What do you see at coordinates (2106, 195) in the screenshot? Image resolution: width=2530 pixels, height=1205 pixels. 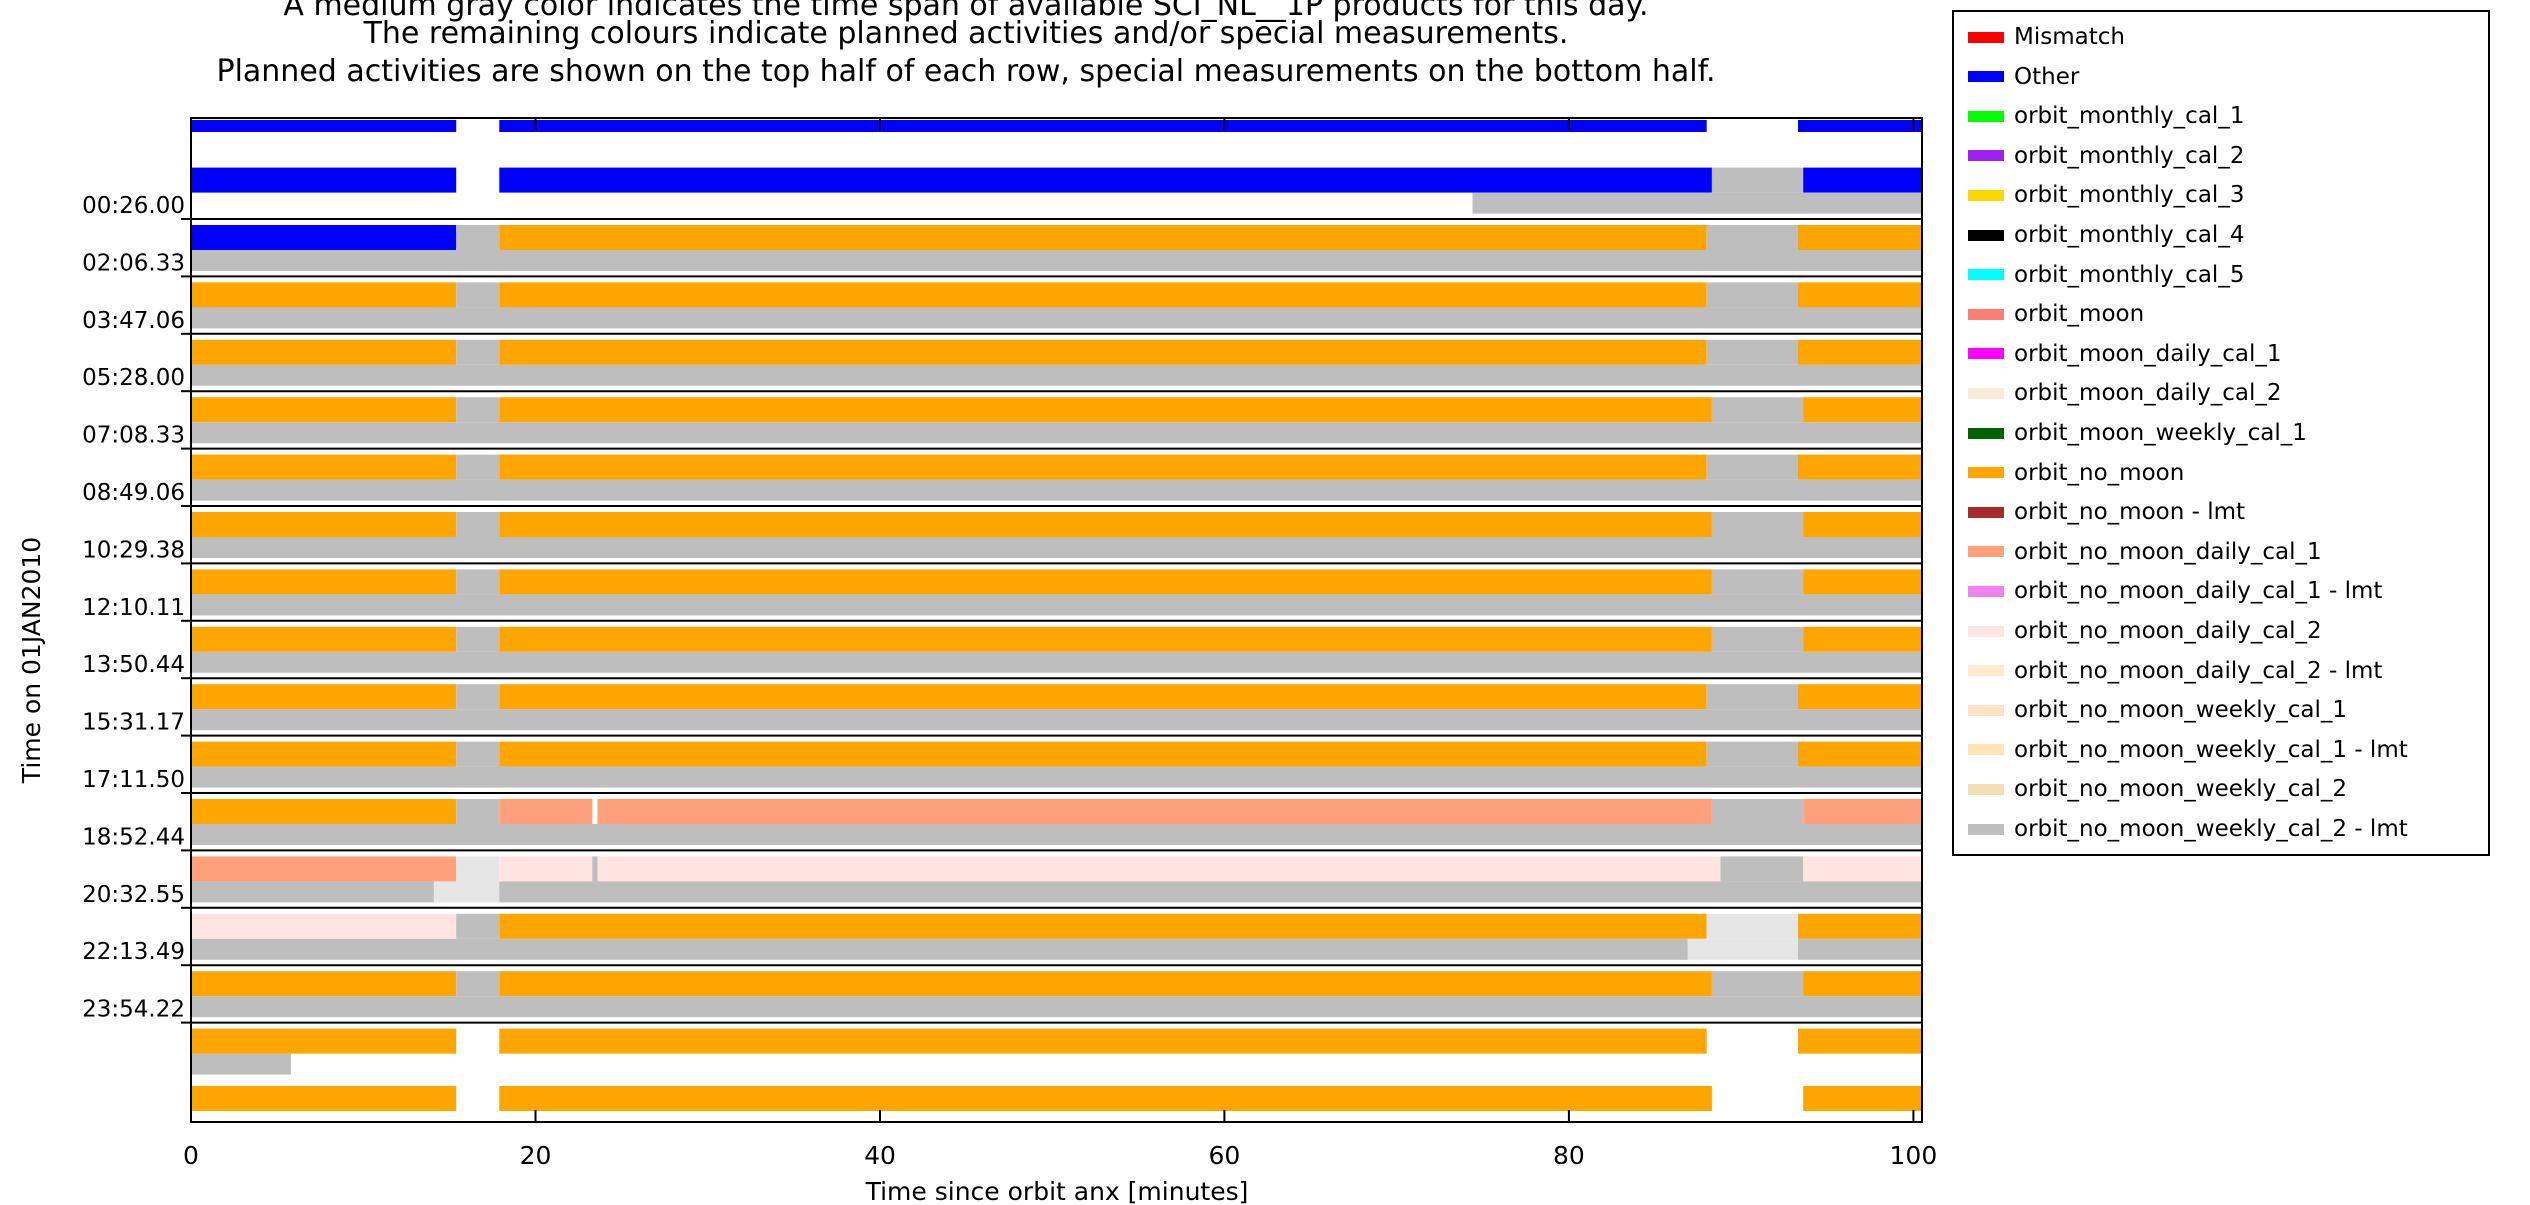 I see `legend-item-4: orbit_monthly_cal_3` at bounding box center [2106, 195].